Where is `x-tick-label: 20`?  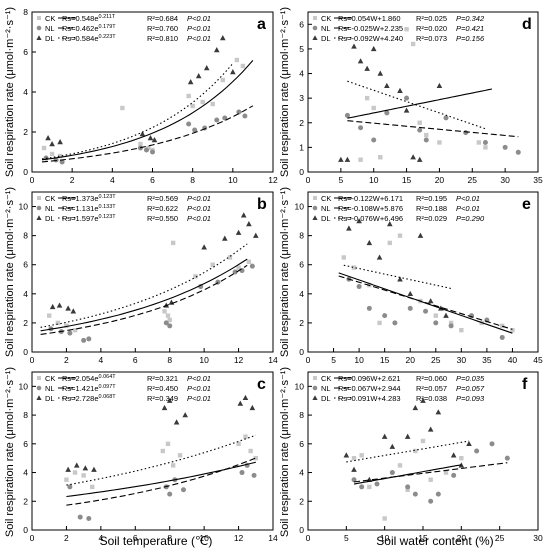
x-tick-label: 20 is located at coordinates (462, 538).